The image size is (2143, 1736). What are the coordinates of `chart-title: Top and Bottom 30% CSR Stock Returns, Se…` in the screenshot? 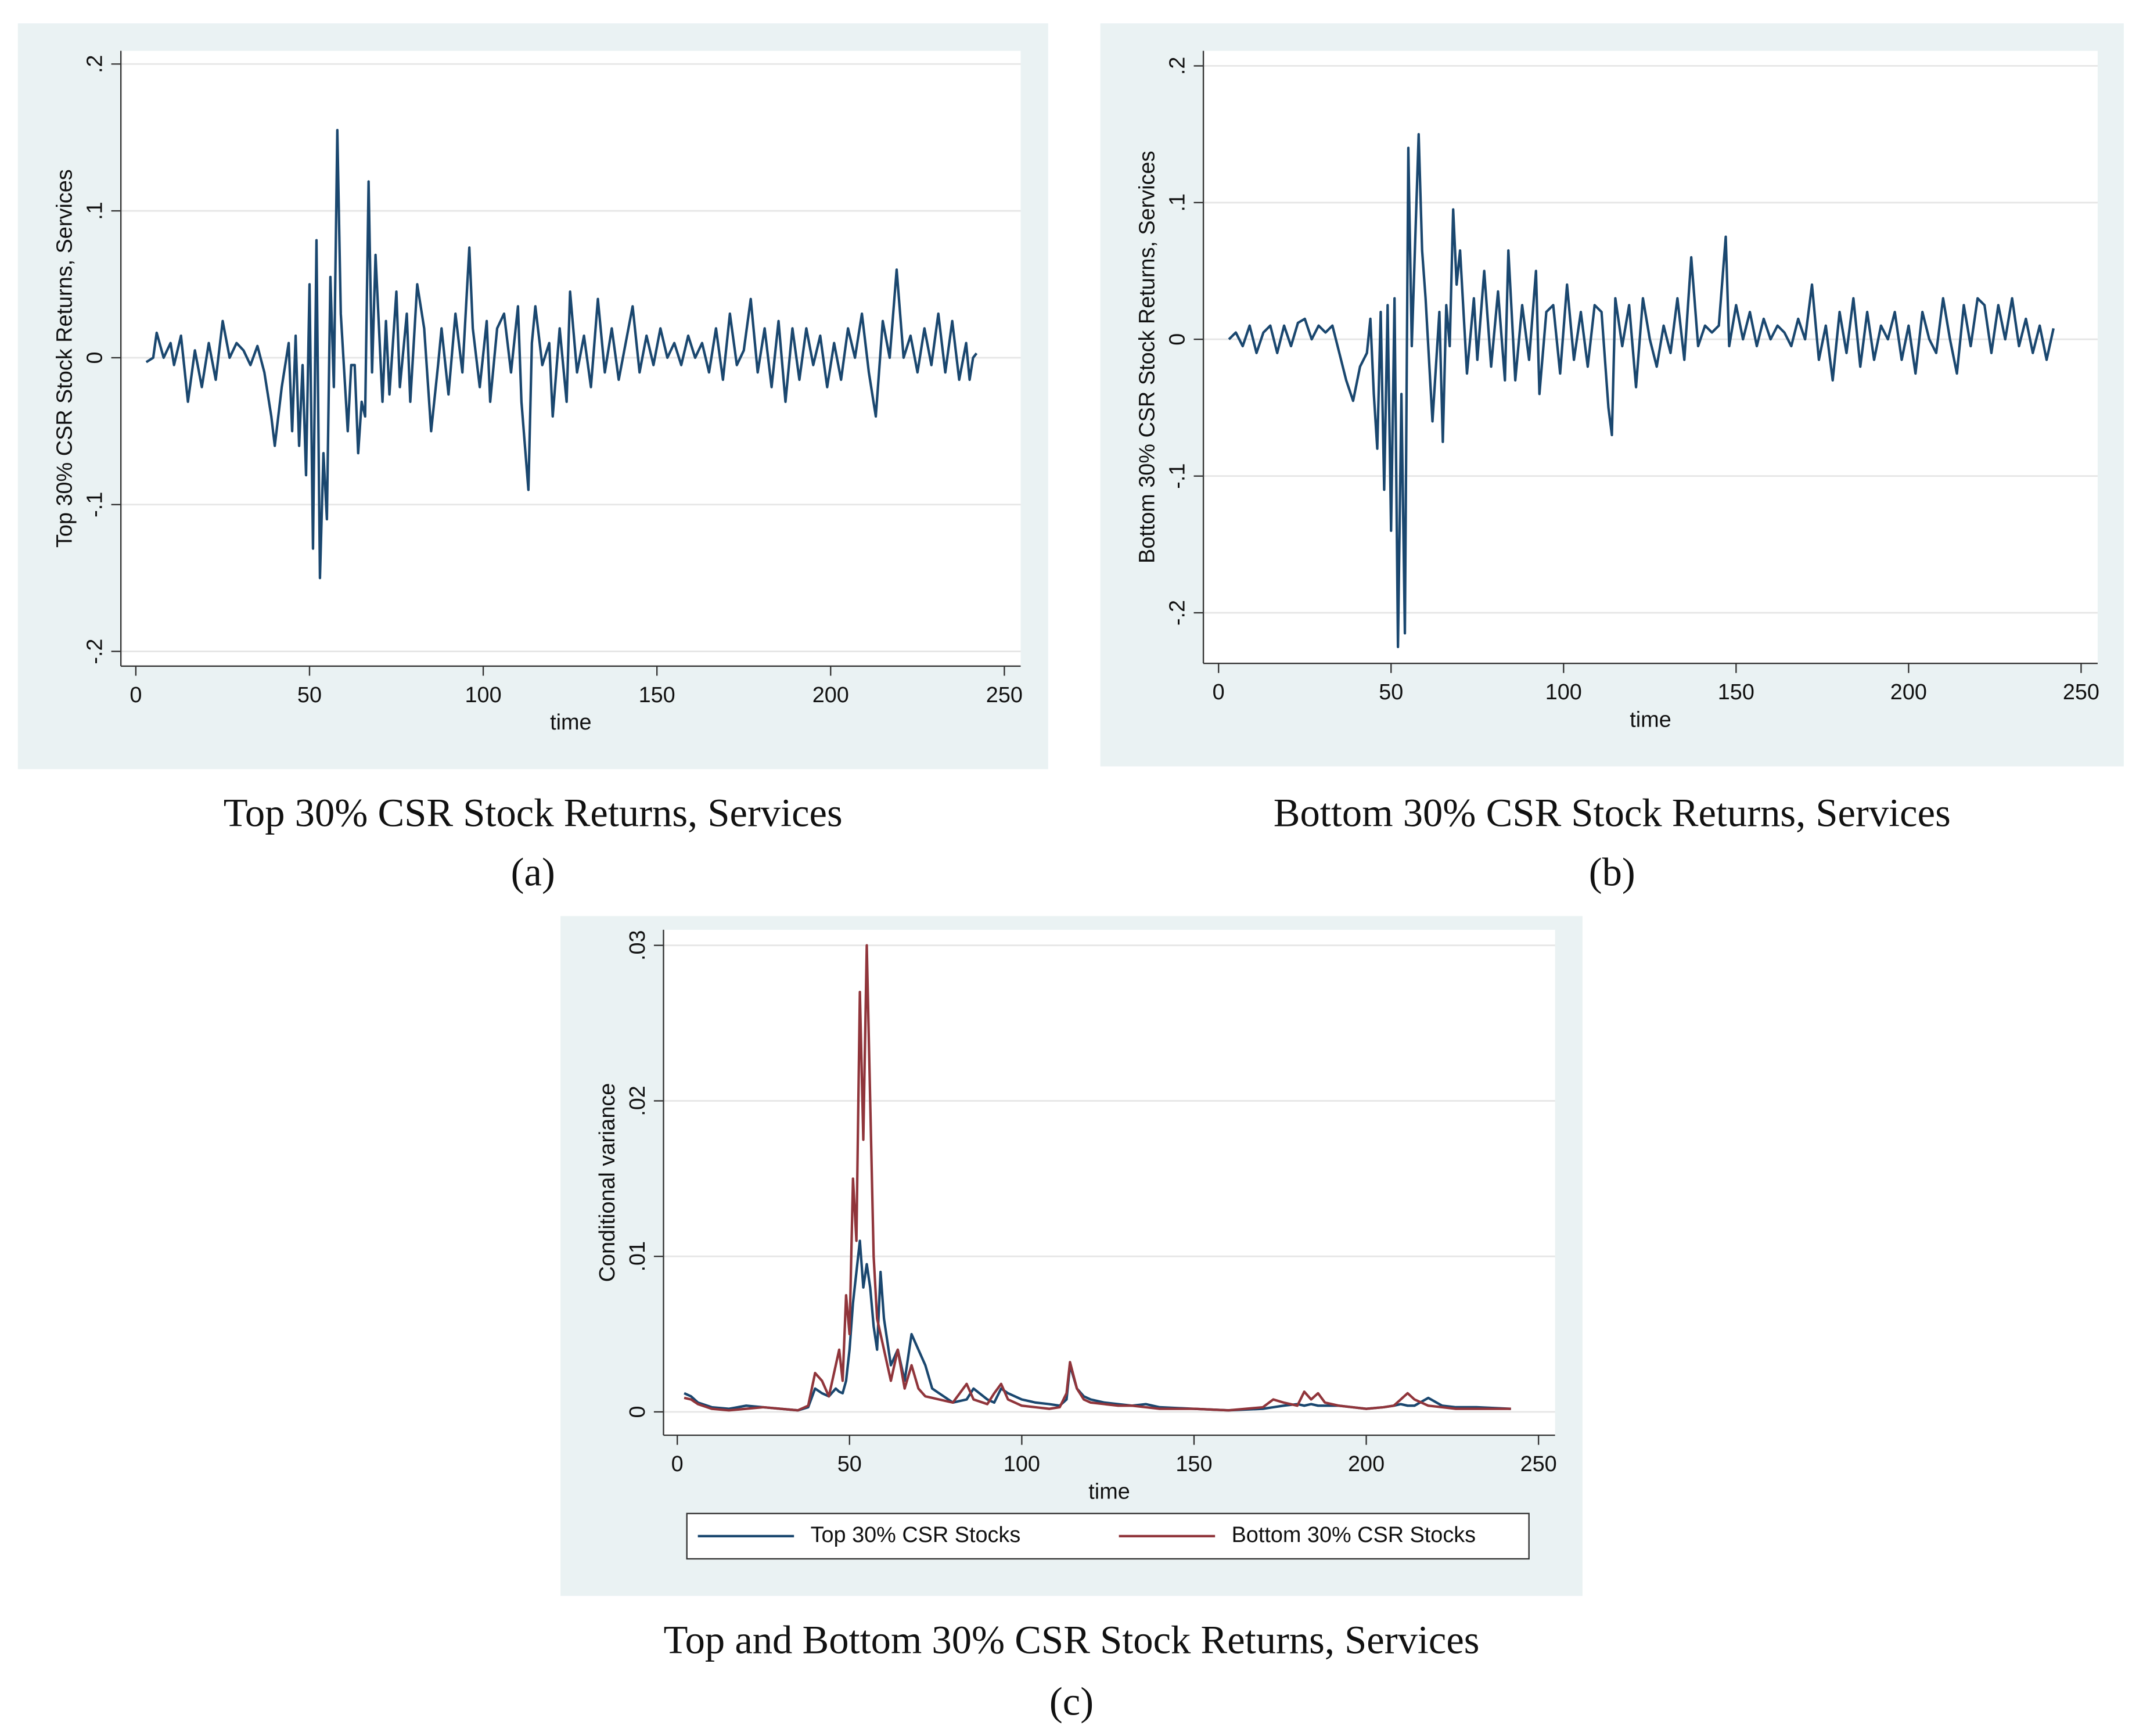 It's located at (1071, 1640).